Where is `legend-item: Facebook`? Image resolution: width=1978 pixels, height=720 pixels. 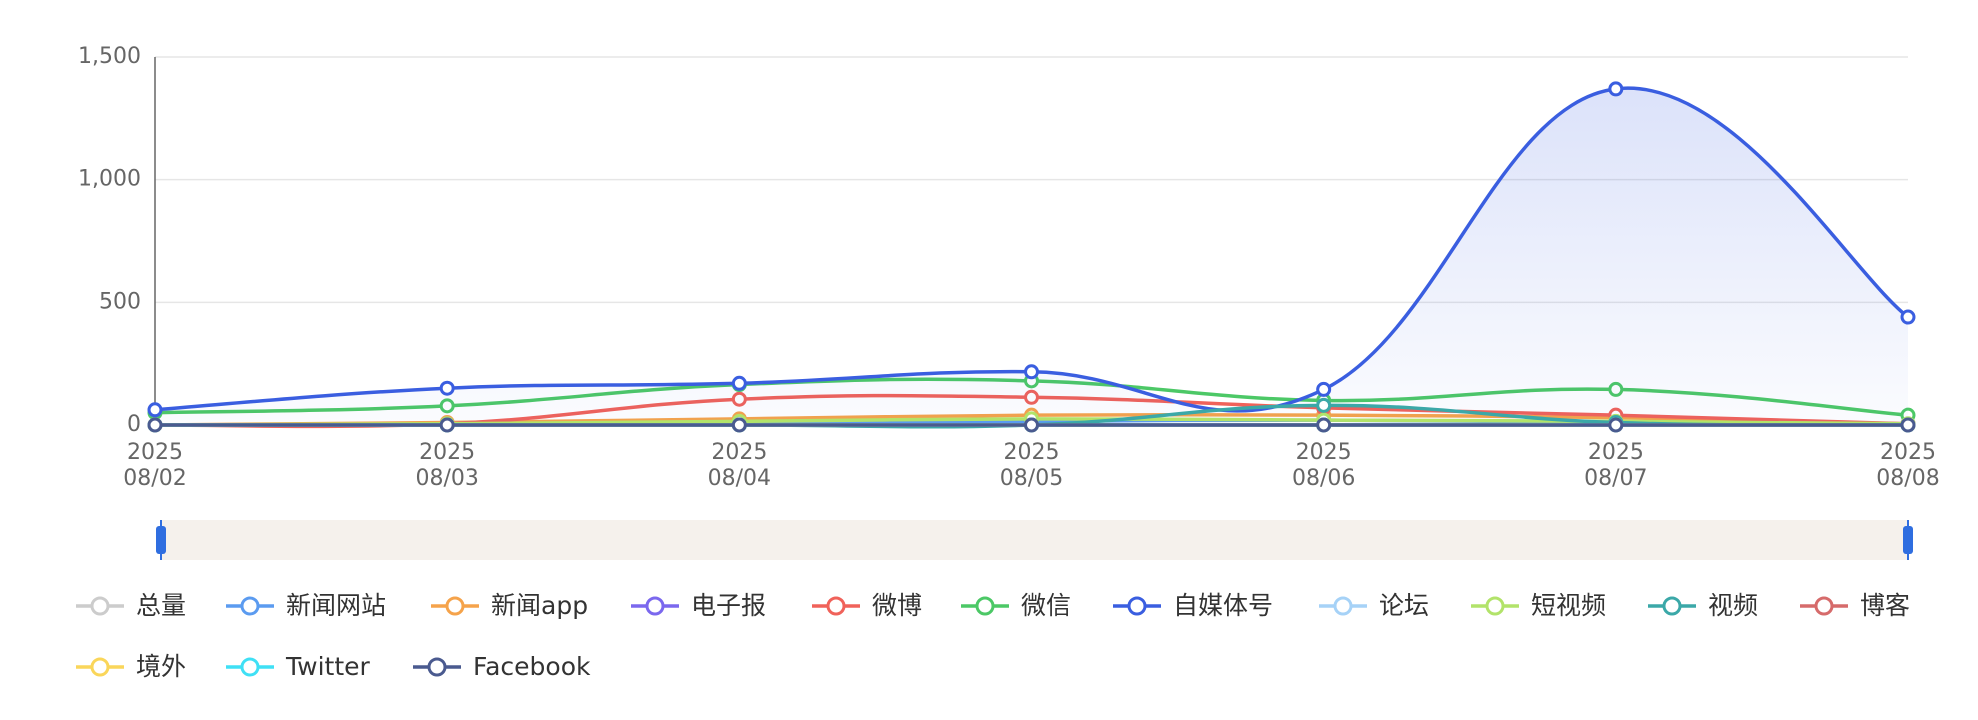
legend-item: Facebook is located at coordinates (502, 666).